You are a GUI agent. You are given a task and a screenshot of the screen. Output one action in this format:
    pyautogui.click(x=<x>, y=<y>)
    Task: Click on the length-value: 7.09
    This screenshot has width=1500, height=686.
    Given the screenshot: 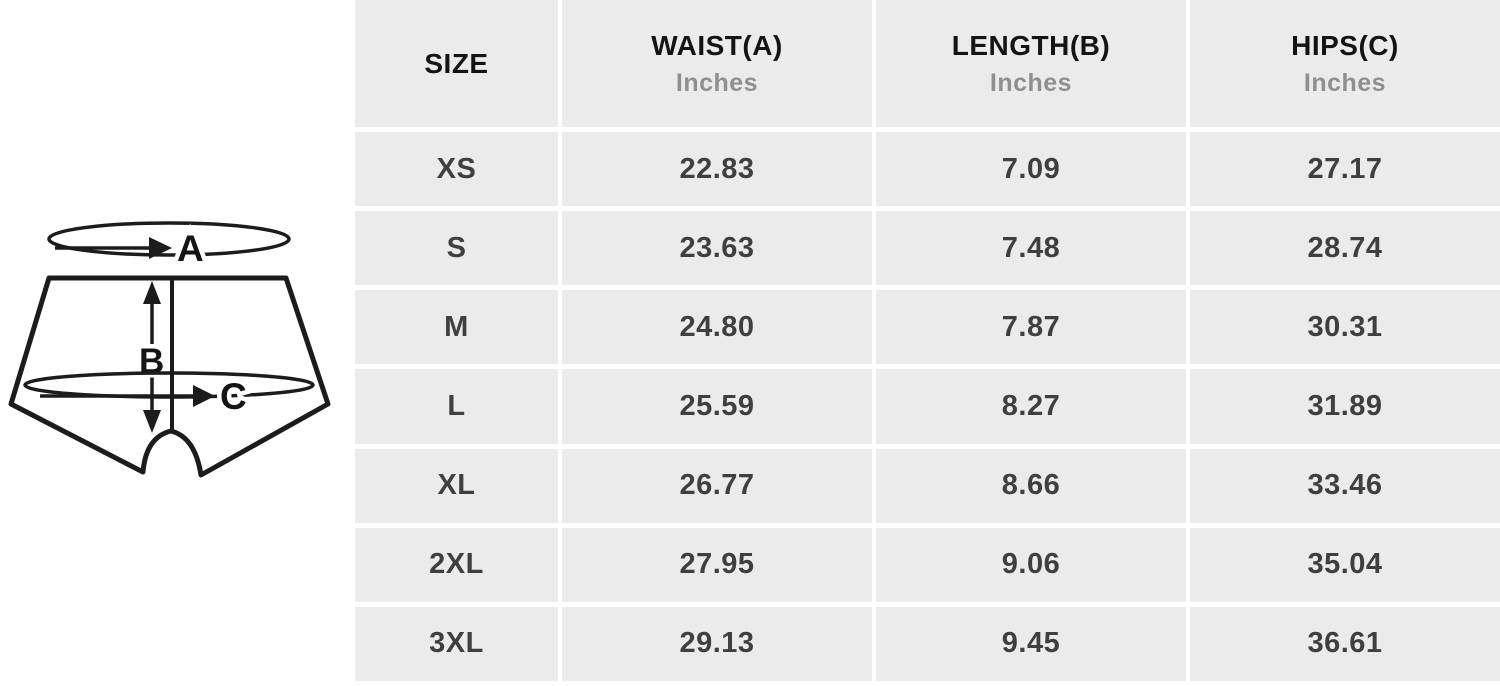 What is the action you would take?
    pyautogui.click(x=1031, y=168)
    